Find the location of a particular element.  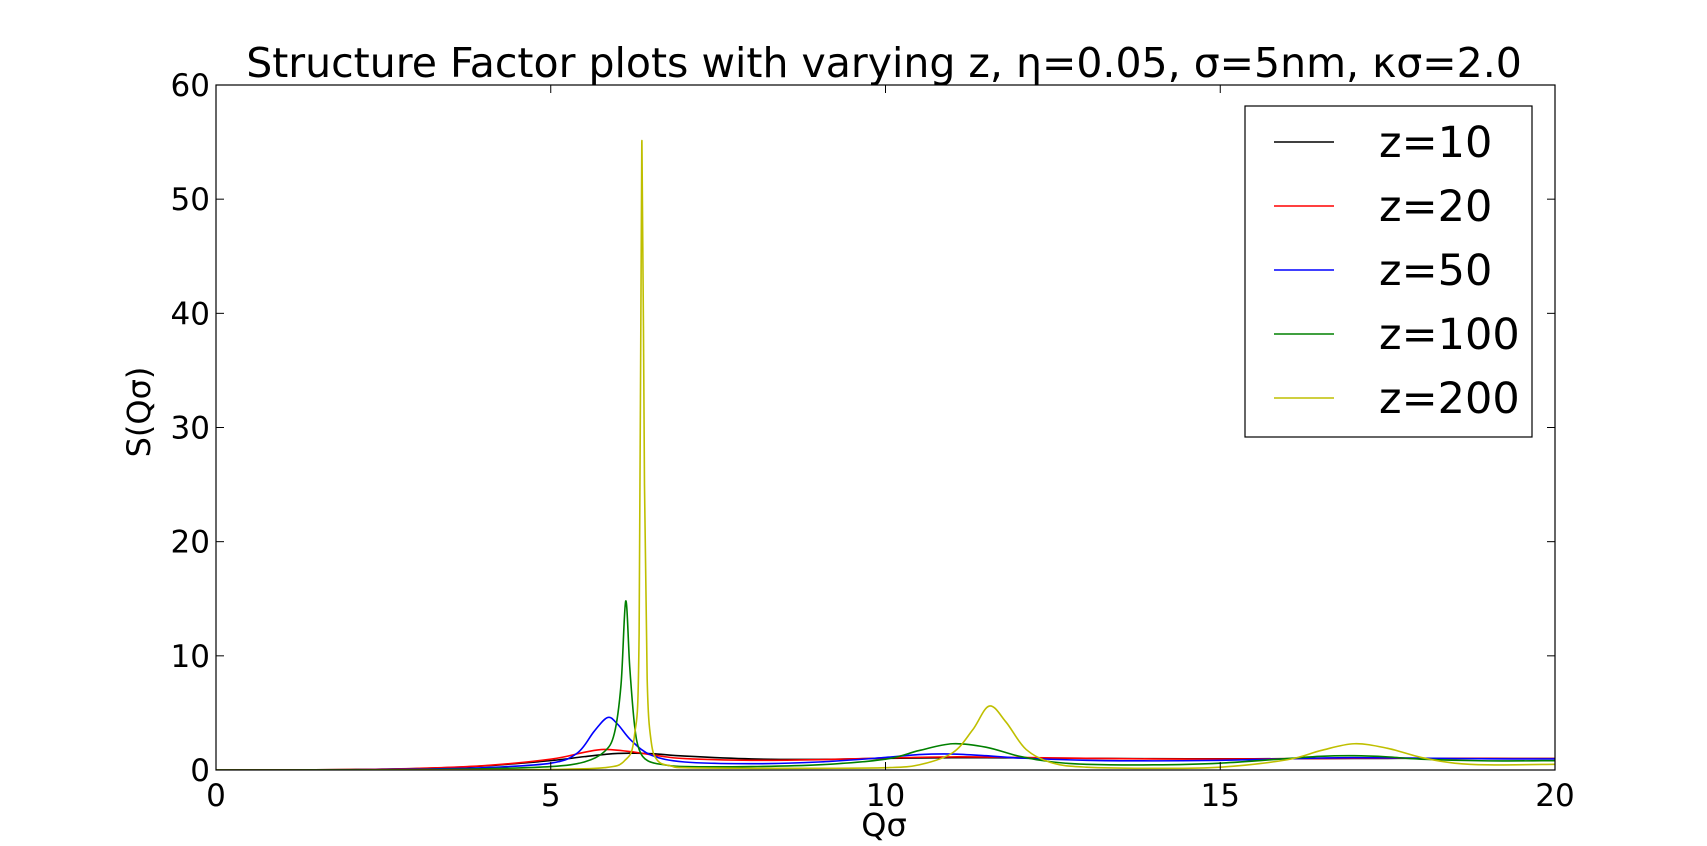

y-tick-label: 10 is located at coordinates (190, 657).